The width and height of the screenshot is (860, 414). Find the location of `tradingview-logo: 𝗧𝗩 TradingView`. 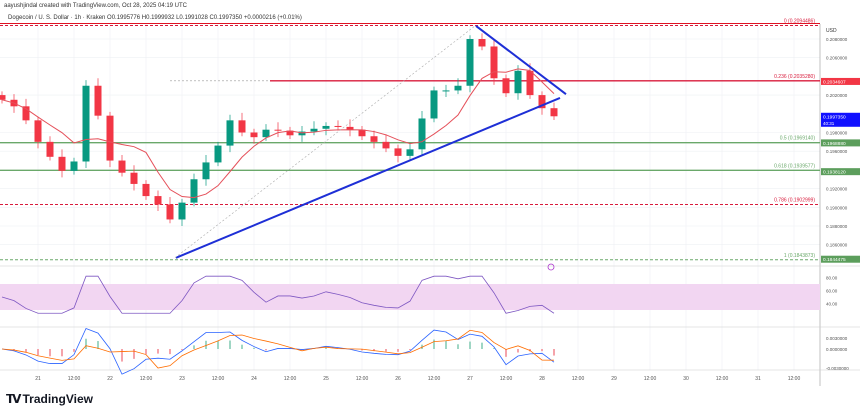

tradingview-logo: 𝗧𝗩 TradingView is located at coordinates (49, 399).